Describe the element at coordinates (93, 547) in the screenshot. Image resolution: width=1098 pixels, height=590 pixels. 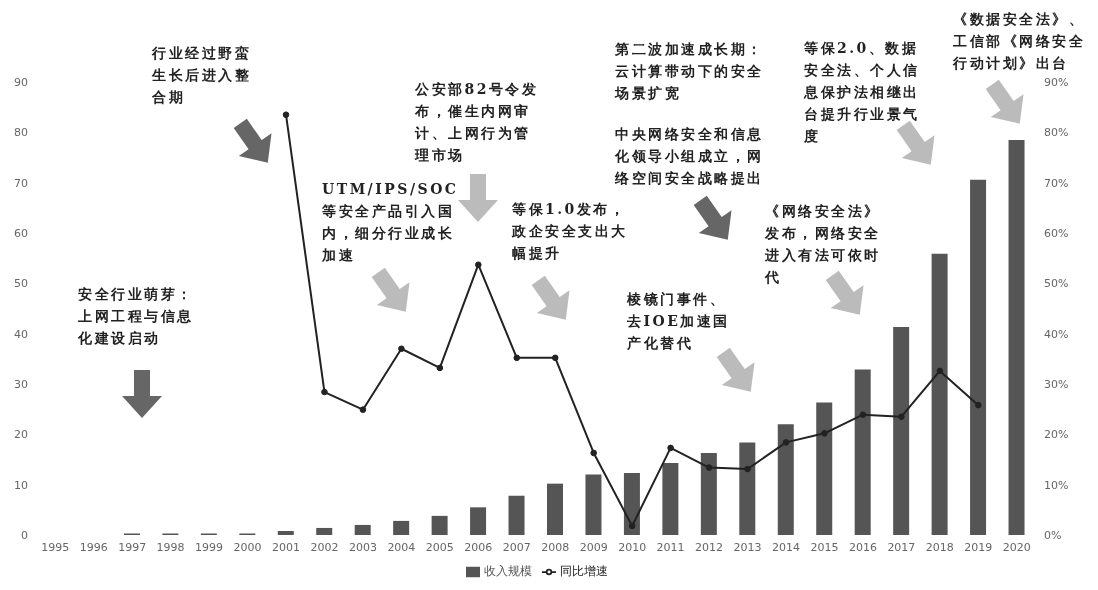
I see `x-tick-label: 1996` at that location.